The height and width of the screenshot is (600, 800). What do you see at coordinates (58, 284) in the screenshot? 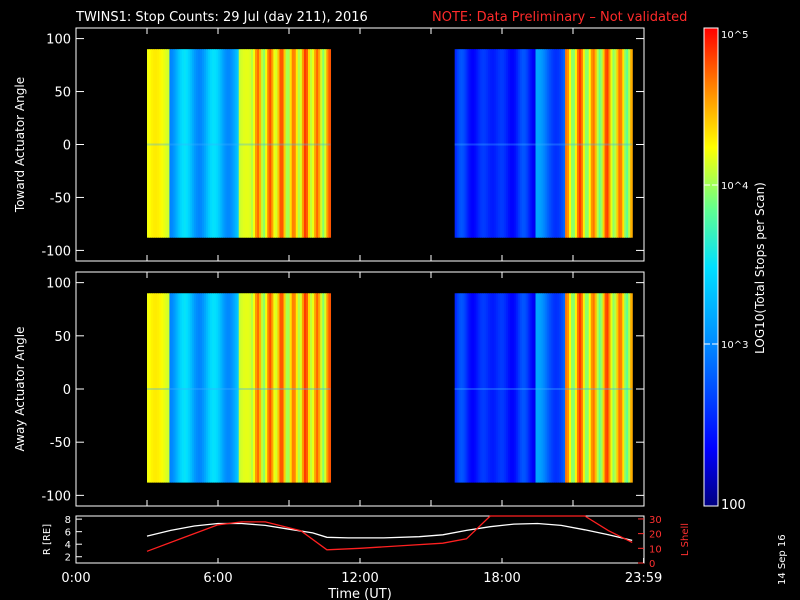
I see `y-tick-label: 100` at bounding box center [58, 284].